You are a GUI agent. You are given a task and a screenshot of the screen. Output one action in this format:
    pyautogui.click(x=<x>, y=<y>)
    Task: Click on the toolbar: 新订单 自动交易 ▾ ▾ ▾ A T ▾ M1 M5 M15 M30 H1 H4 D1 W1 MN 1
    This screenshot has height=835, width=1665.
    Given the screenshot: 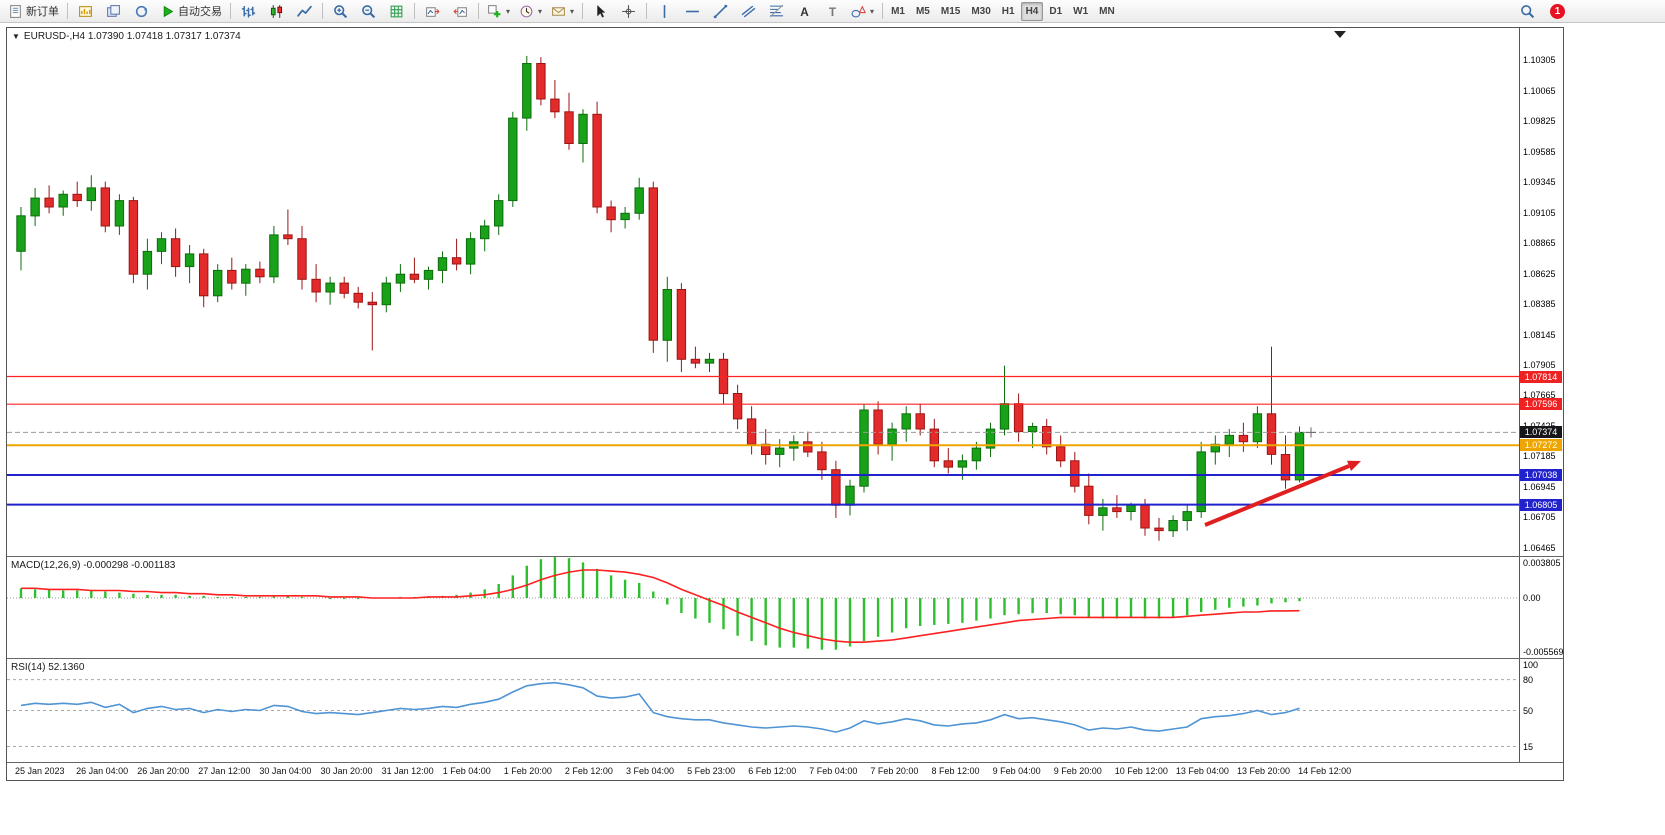 What is the action you would take?
    pyautogui.click(x=832, y=11)
    